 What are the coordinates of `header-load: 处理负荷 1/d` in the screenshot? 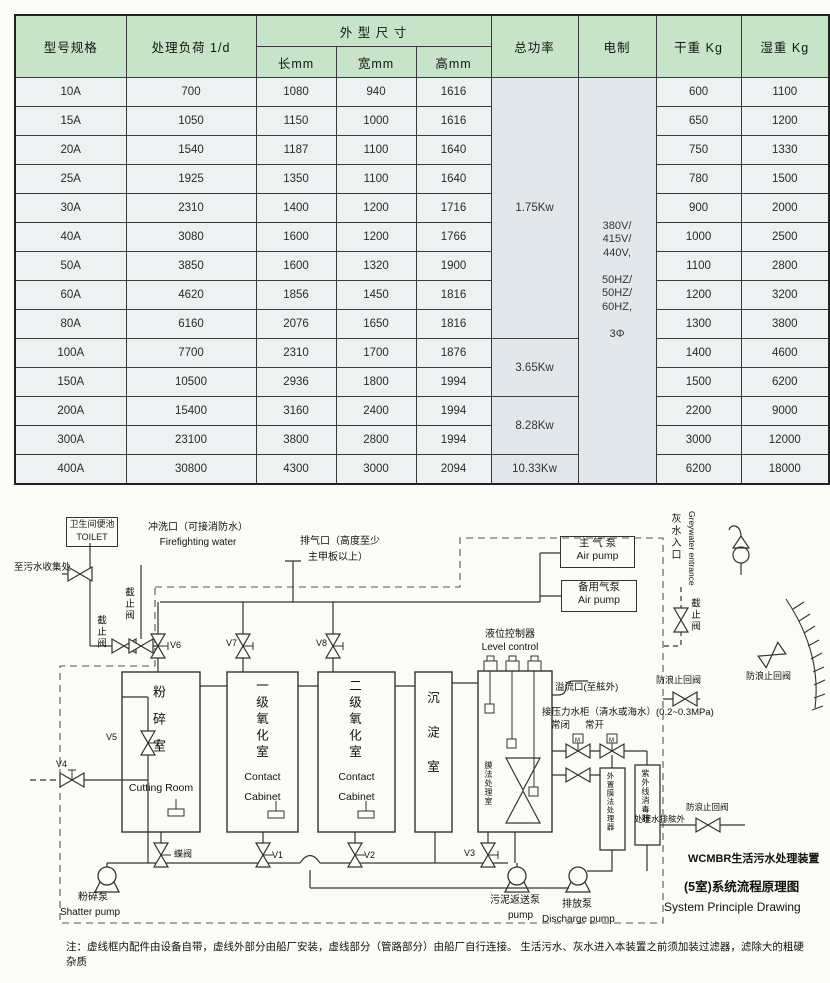 It's located at (191, 46).